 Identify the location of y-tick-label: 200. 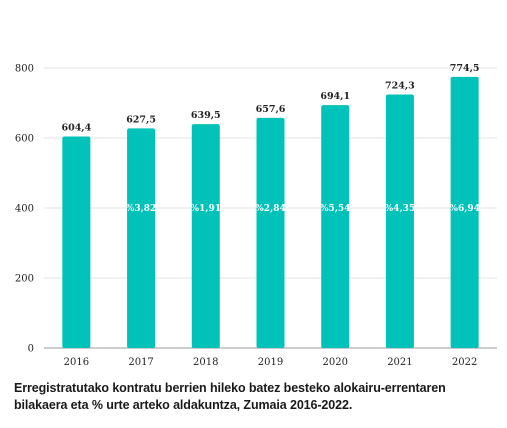
(24, 279).